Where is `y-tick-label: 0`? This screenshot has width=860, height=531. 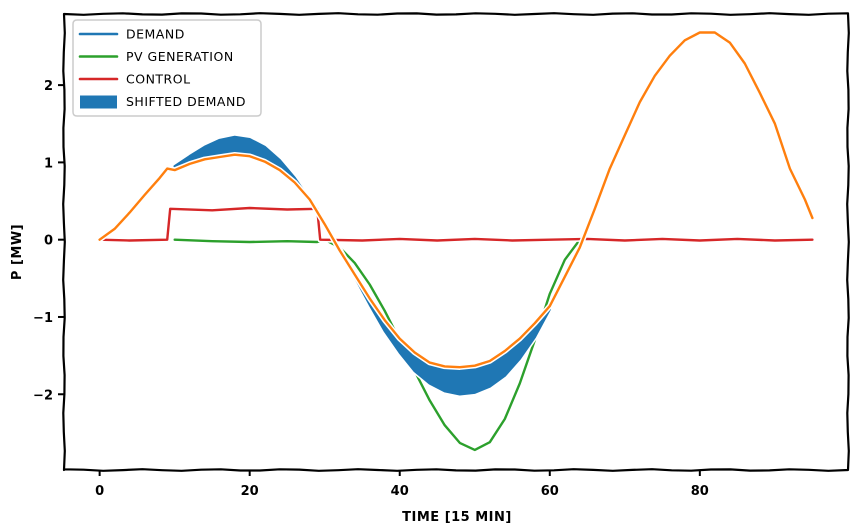
y-tick-label: 0 is located at coordinates (48, 241).